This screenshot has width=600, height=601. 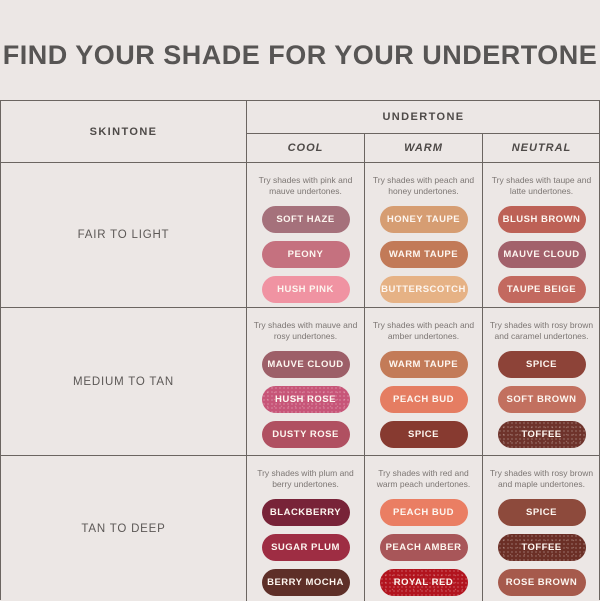 I want to click on shade-pill-group: WARM TAUPE PEACH BUD SPICE, so click(x=423, y=399).